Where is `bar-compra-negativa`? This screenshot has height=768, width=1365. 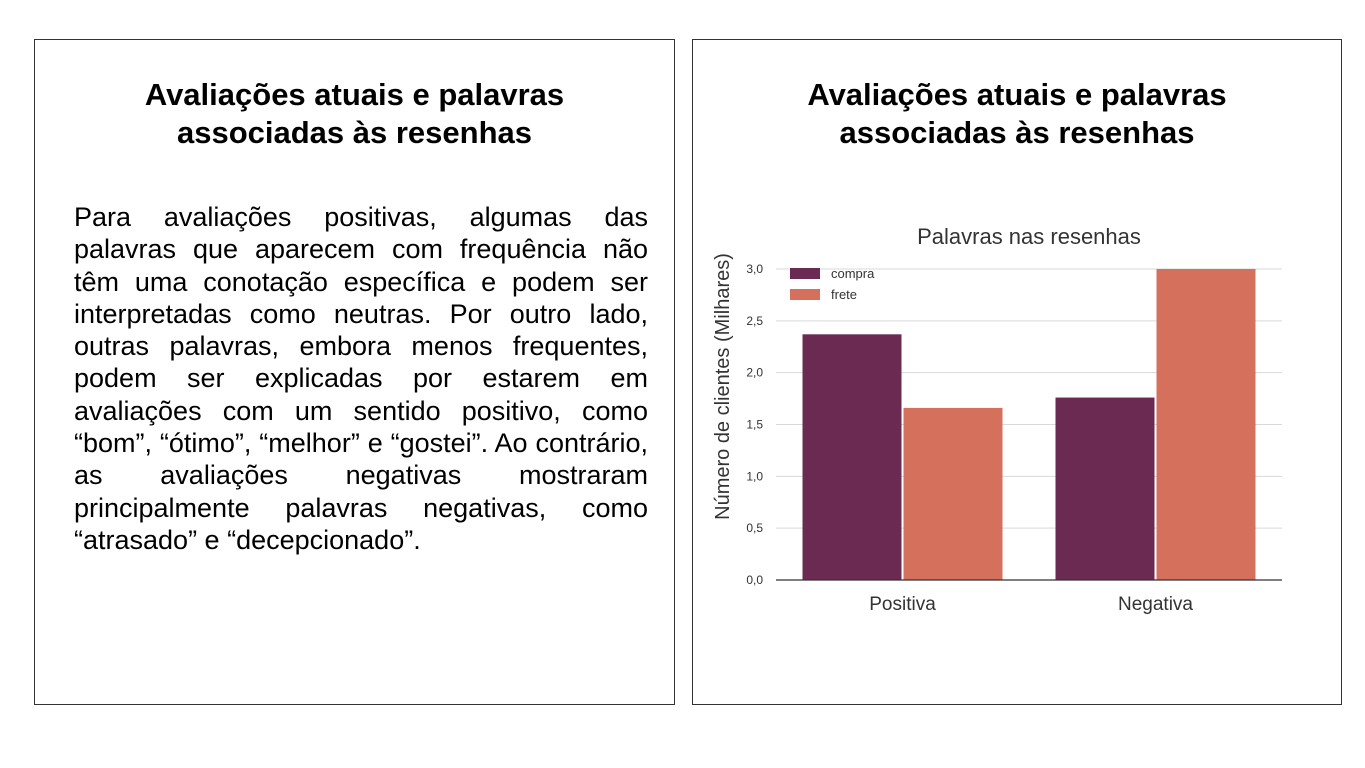
bar-compra-negativa is located at coordinates (1105, 488).